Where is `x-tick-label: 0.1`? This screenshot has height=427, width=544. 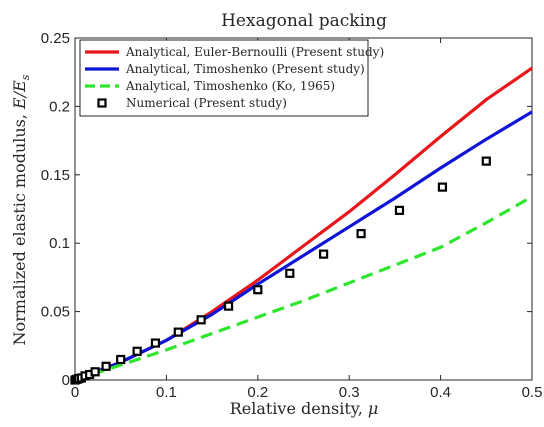 x-tick-label: 0.1 is located at coordinates (166, 392).